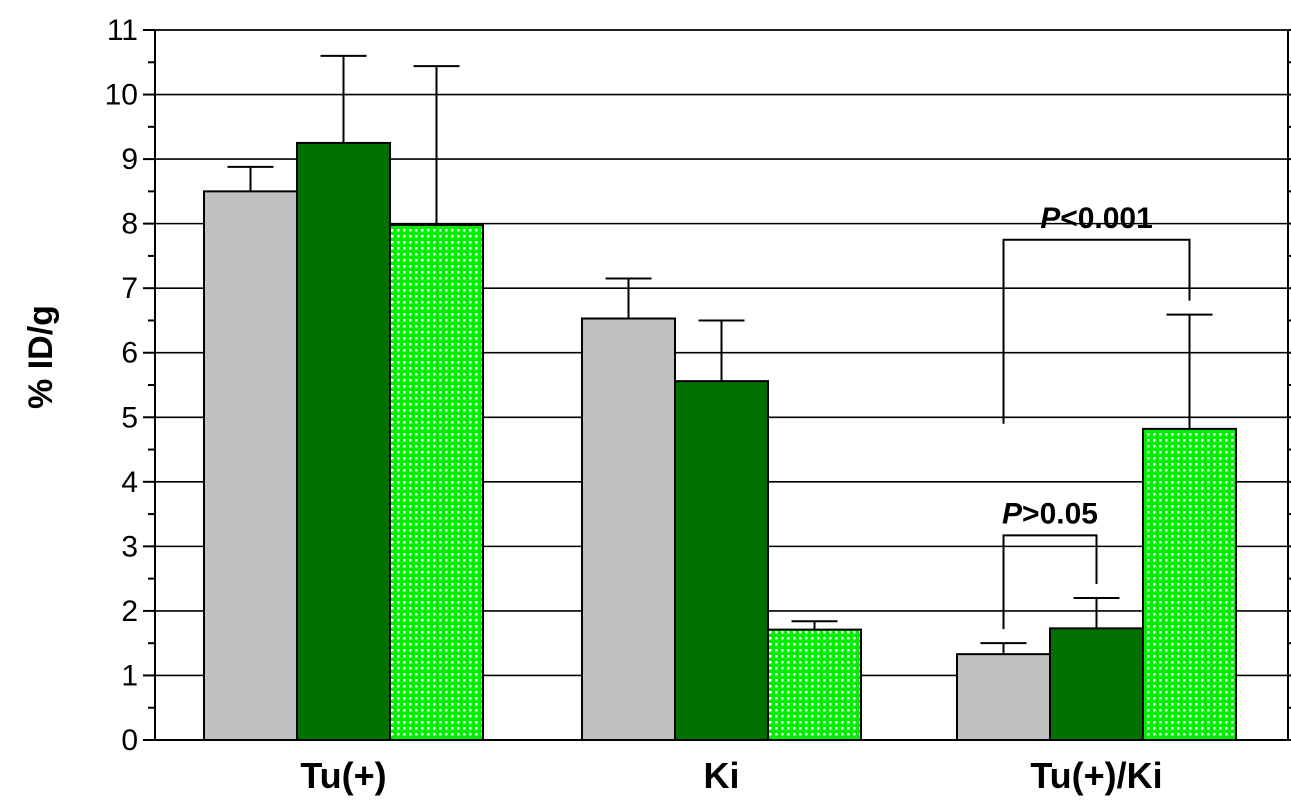 The width and height of the screenshot is (1291, 803). I want to click on y-tick-label: 8, so click(129, 224).